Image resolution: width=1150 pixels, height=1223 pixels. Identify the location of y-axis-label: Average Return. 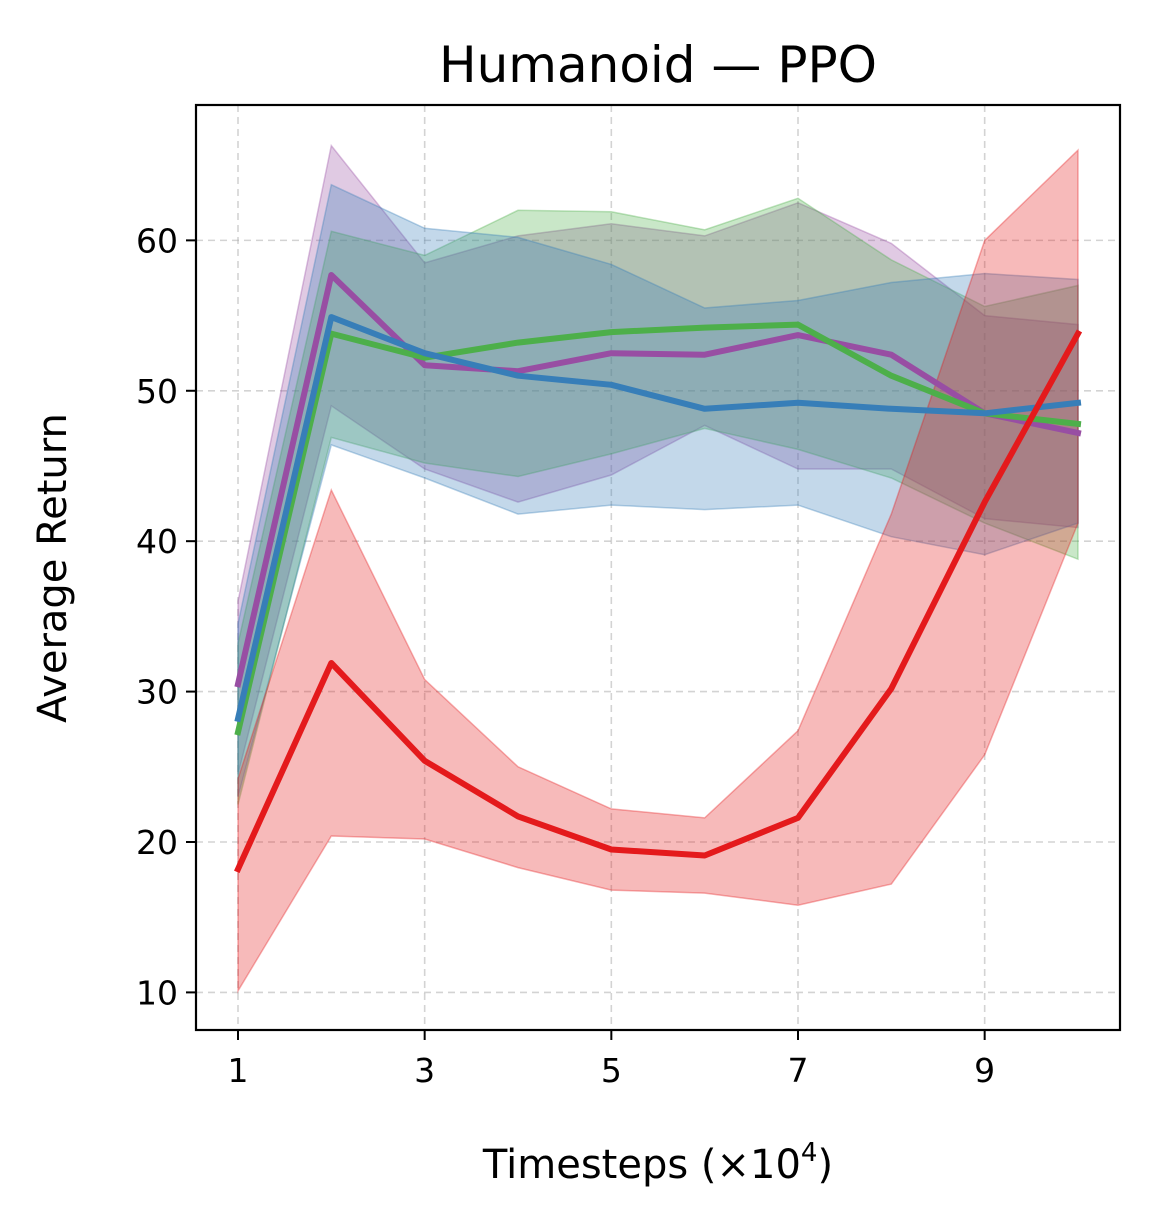
(53, 568).